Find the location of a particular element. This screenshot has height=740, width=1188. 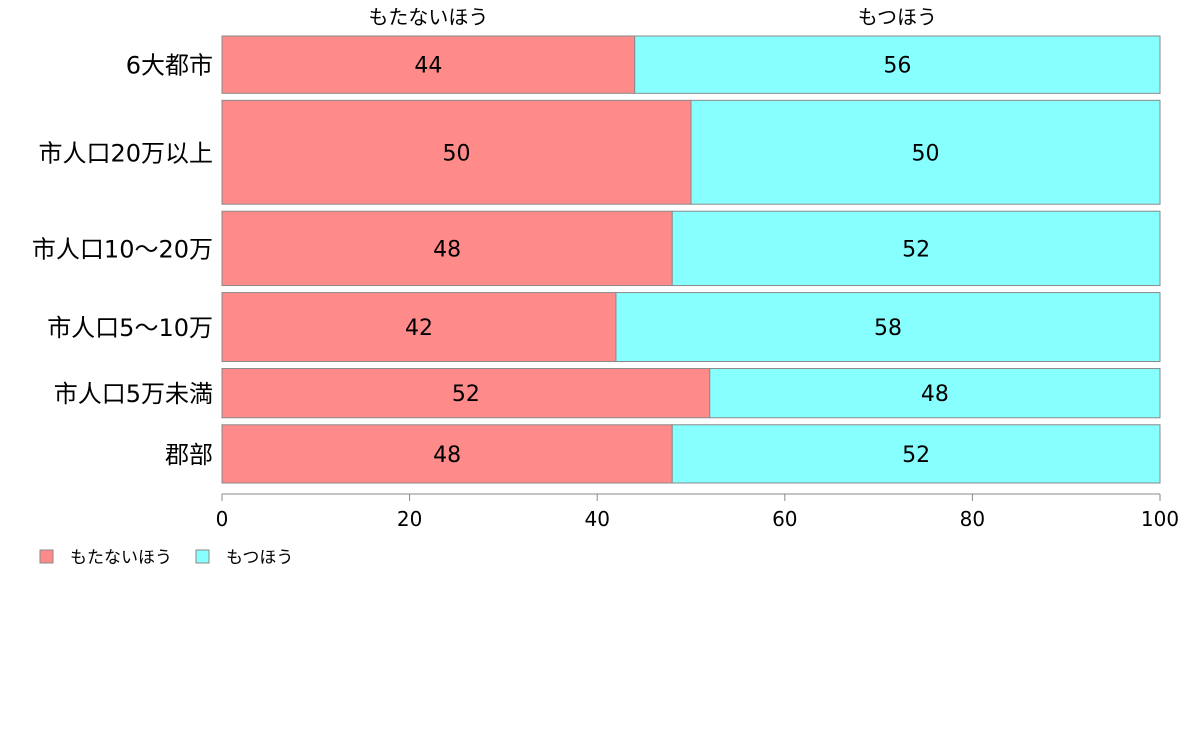

category-label: 市人口10〜20万 is located at coordinates (122, 249).